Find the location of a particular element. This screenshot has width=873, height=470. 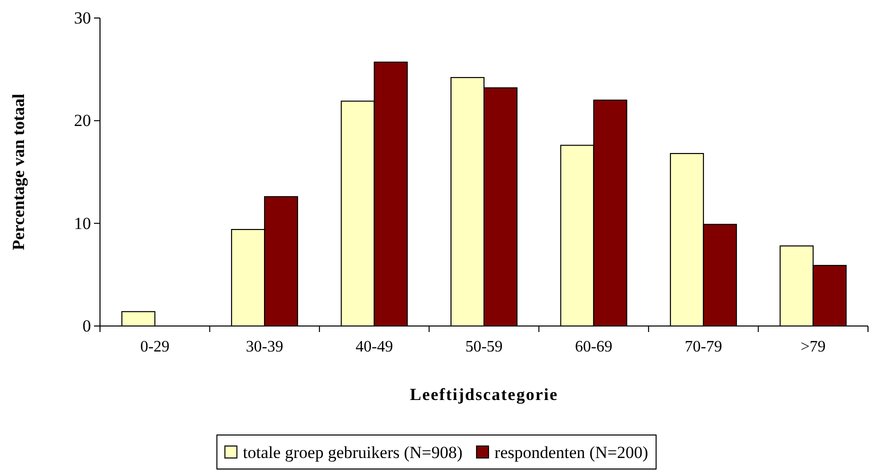

y-axis-title: Percentage van totaal is located at coordinates (18, 172).